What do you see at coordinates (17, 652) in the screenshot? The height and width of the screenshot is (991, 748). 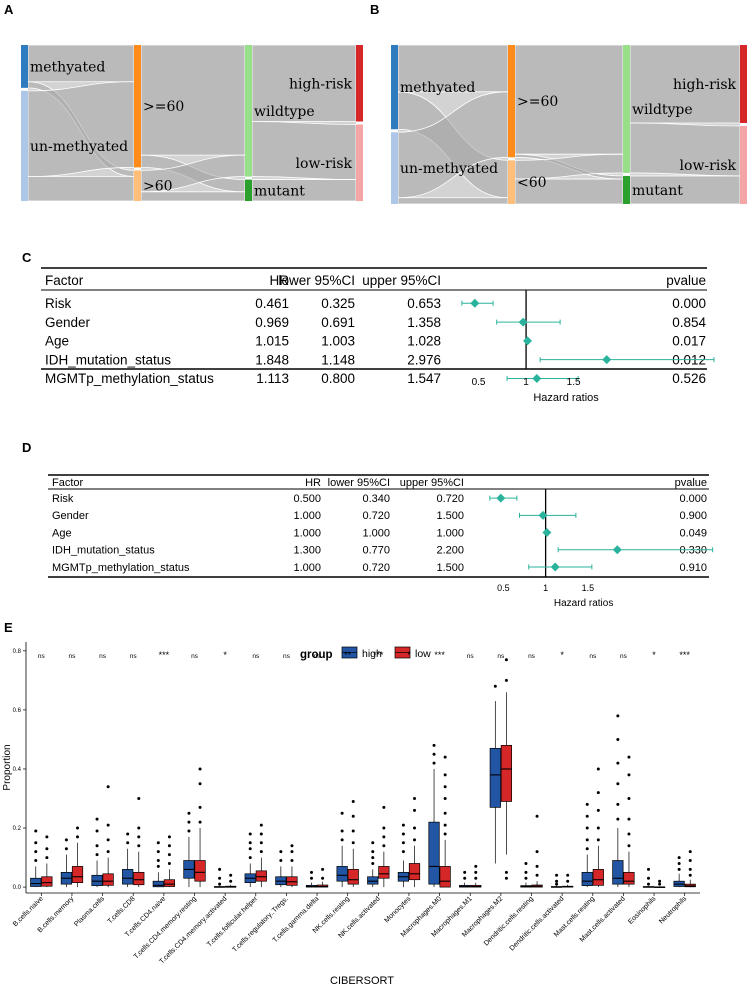 I see `y-tick-label: 0.8` at bounding box center [17, 652].